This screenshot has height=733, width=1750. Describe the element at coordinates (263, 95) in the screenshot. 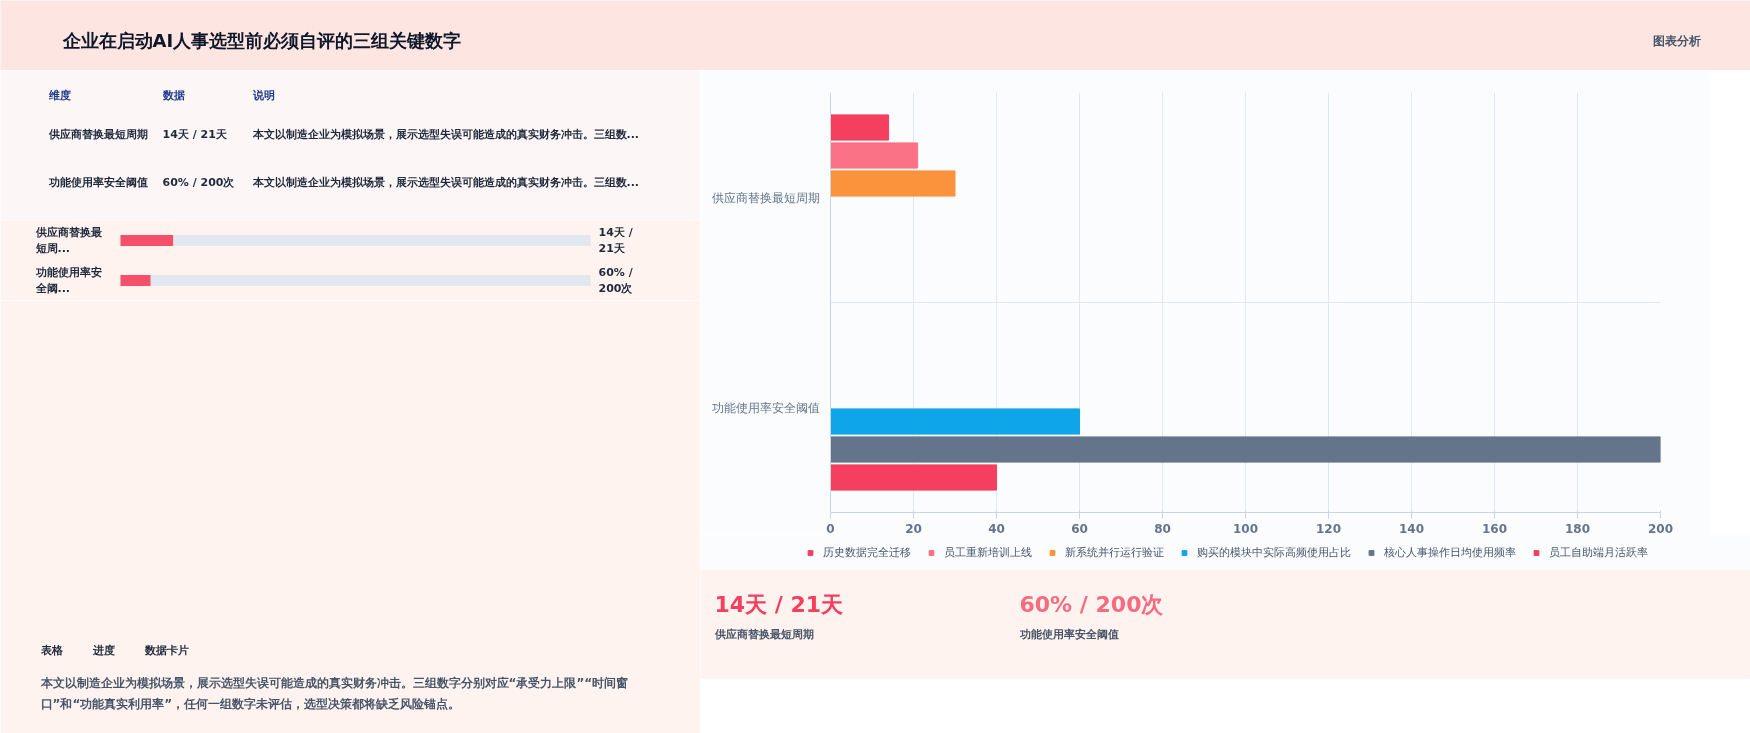

I see `text: 说明` at that location.